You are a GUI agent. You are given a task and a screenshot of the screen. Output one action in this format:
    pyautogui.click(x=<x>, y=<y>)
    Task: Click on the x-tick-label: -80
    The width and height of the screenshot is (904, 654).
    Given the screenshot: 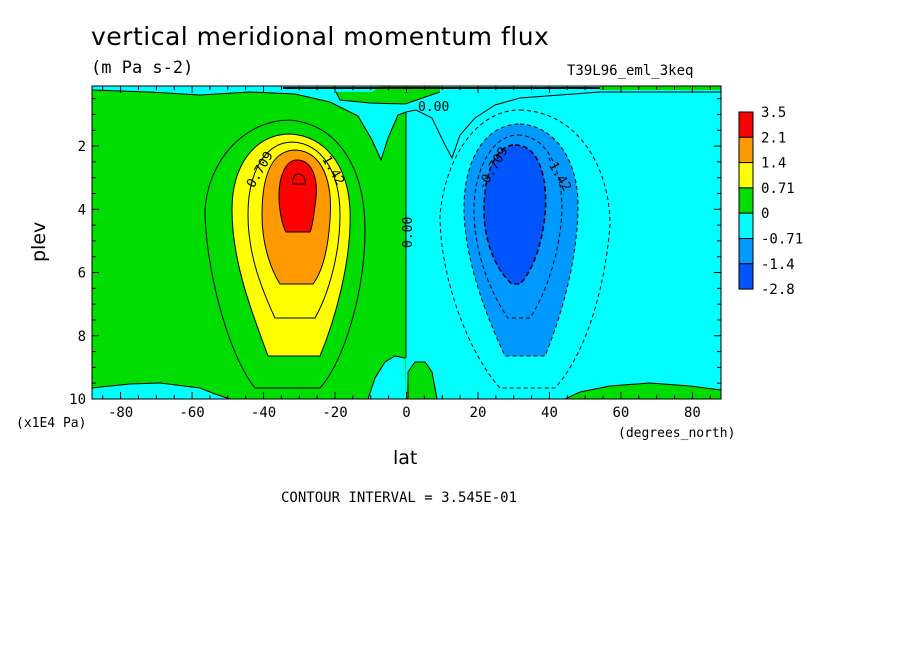 What is the action you would take?
    pyautogui.click(x=120, y=413)
    